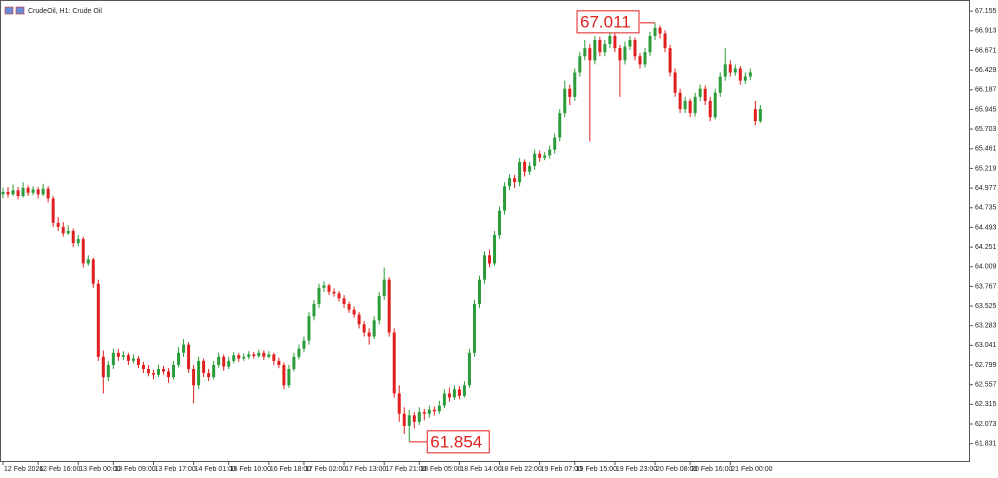 The height and width of the screenshot is (478, 998). Describe the element at coordinates (986, 326) in the screenshot. I see `y-tick-label: 63.283` at that location.